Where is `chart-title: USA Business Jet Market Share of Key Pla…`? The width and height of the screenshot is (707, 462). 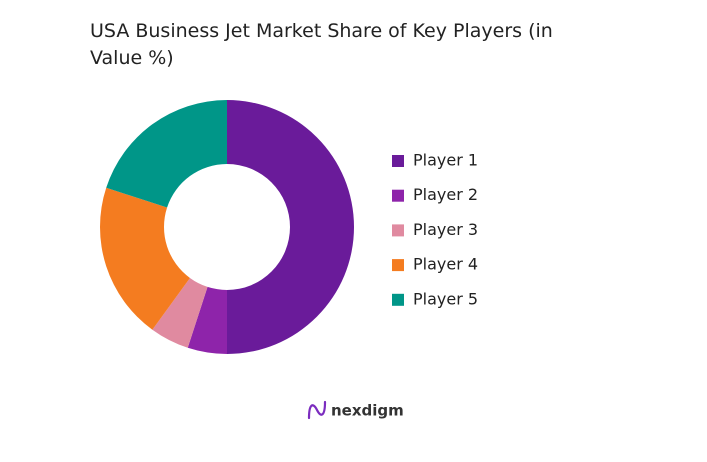 chart-title: USA Business Jet Market Share of Key Pla… is located at coordinates (321, 44).